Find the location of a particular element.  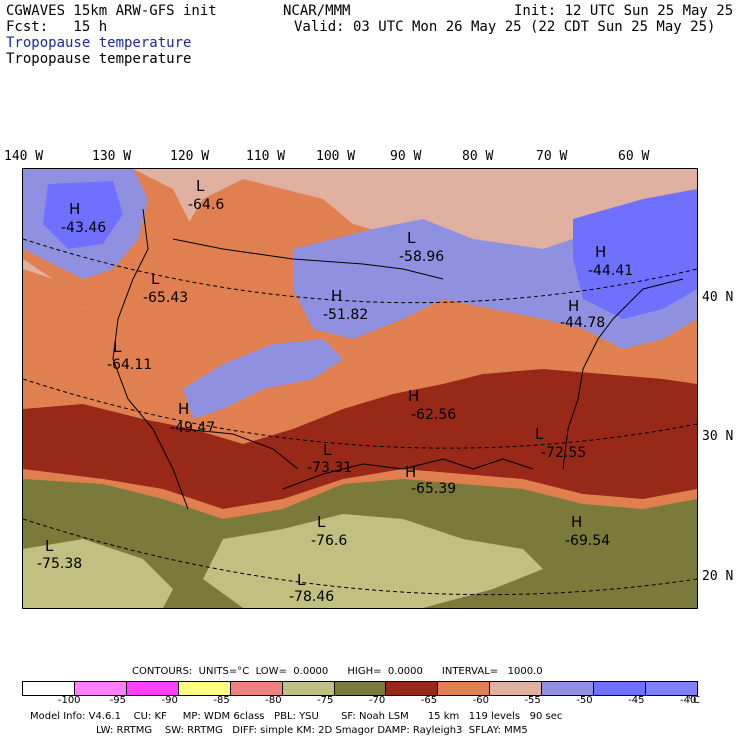

coastline-atlantic is located at coordinates (623, 374).